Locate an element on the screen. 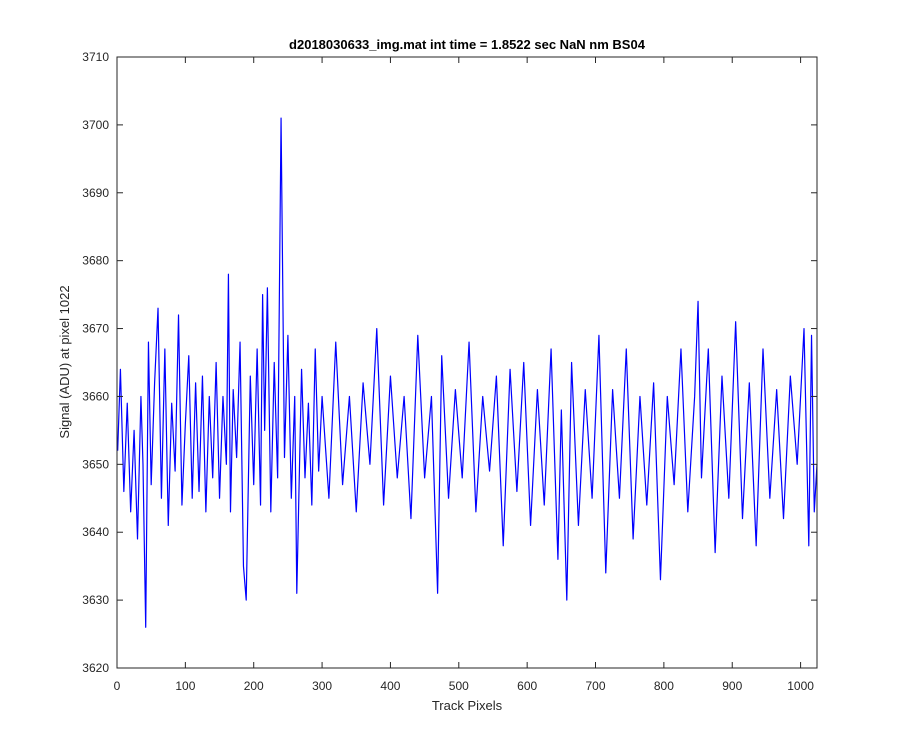 The width and height of the screenshot is (900, 755). x-tick-label: 600 is located at coordinates (527, 686).